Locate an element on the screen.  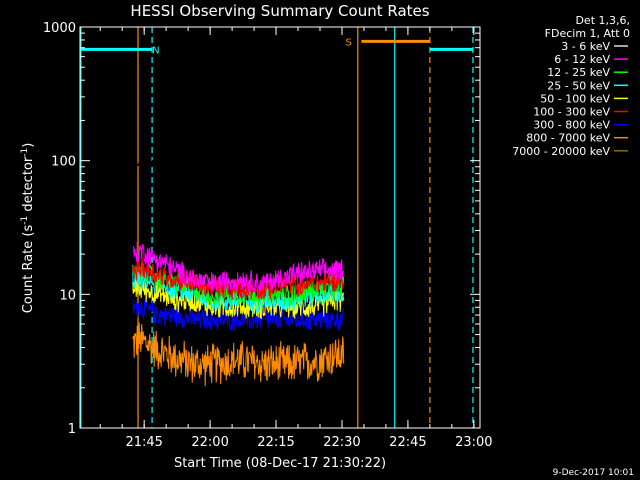
legend-header-line: Det 1,3,6, is located at coordinates (602, 20).